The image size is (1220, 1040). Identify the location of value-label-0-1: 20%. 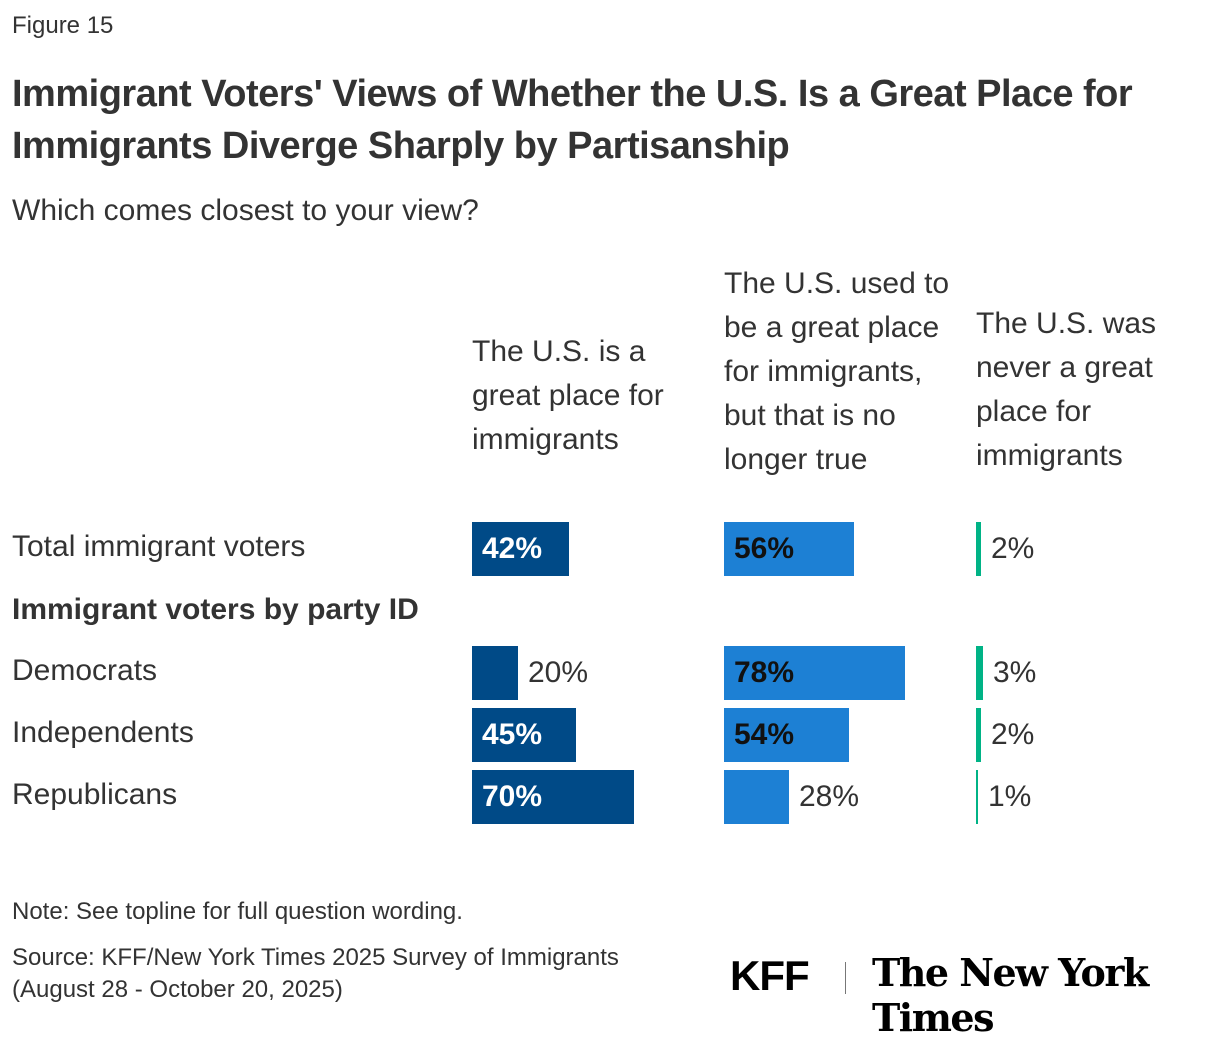
(558, 672).